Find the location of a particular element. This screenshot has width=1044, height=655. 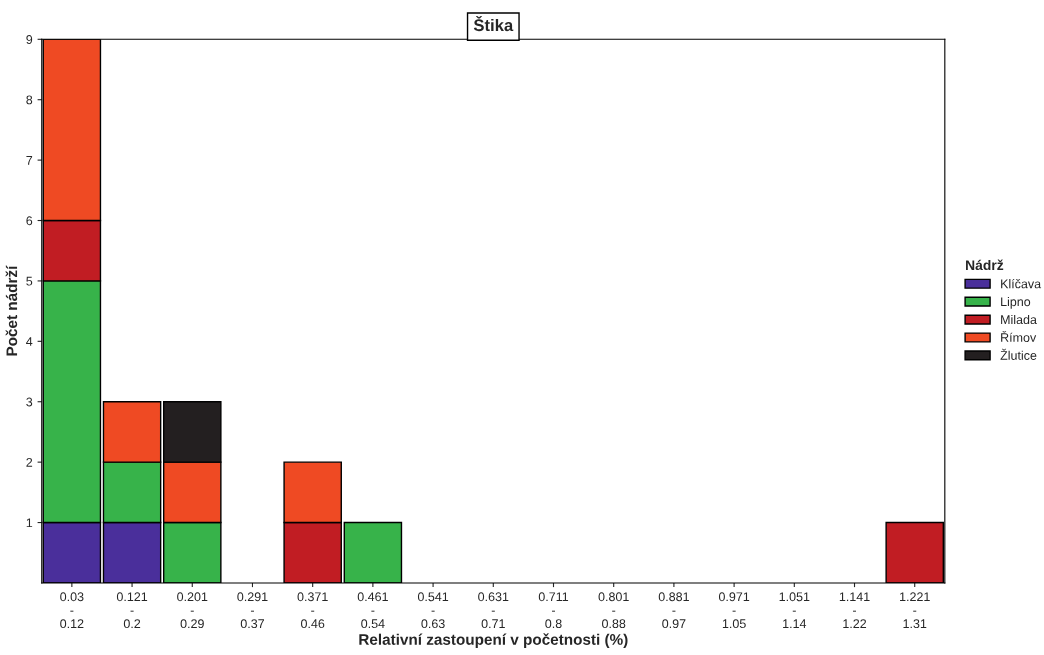

y-tick-label: 1 is located at coordinates (29, 523).